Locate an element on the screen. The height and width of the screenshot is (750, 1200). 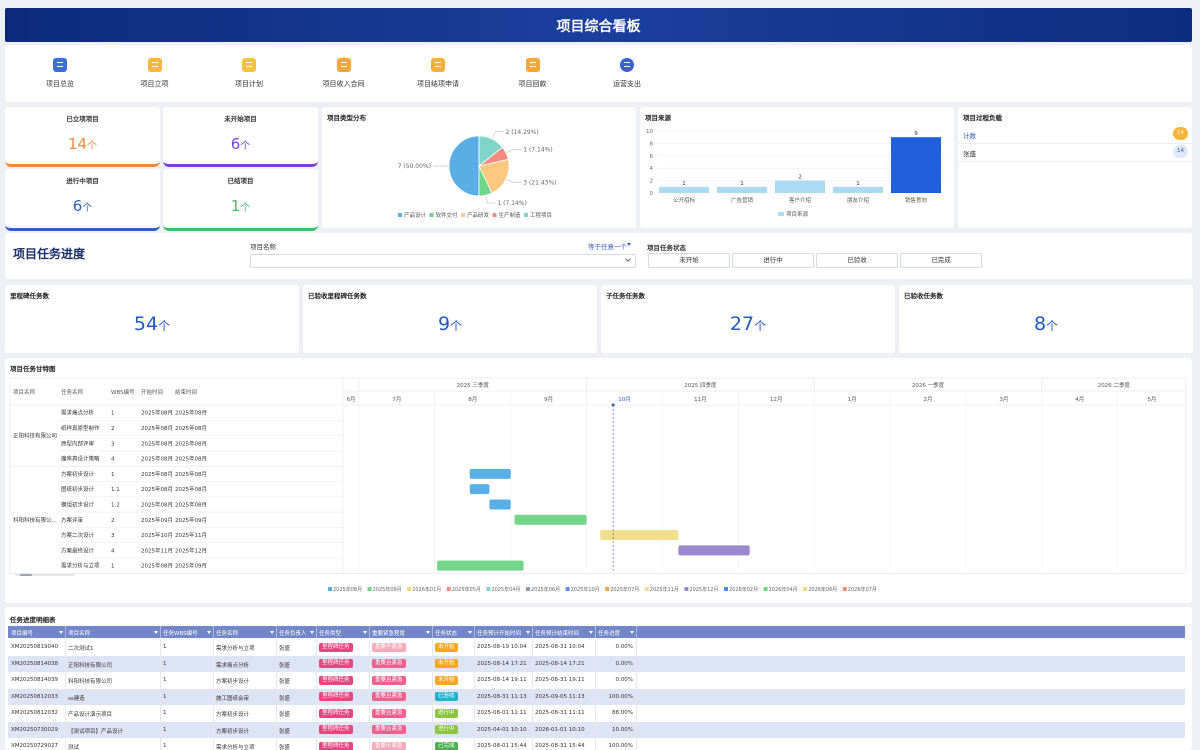
nav-item: 项目总览 is located at coordinates (60, 73).